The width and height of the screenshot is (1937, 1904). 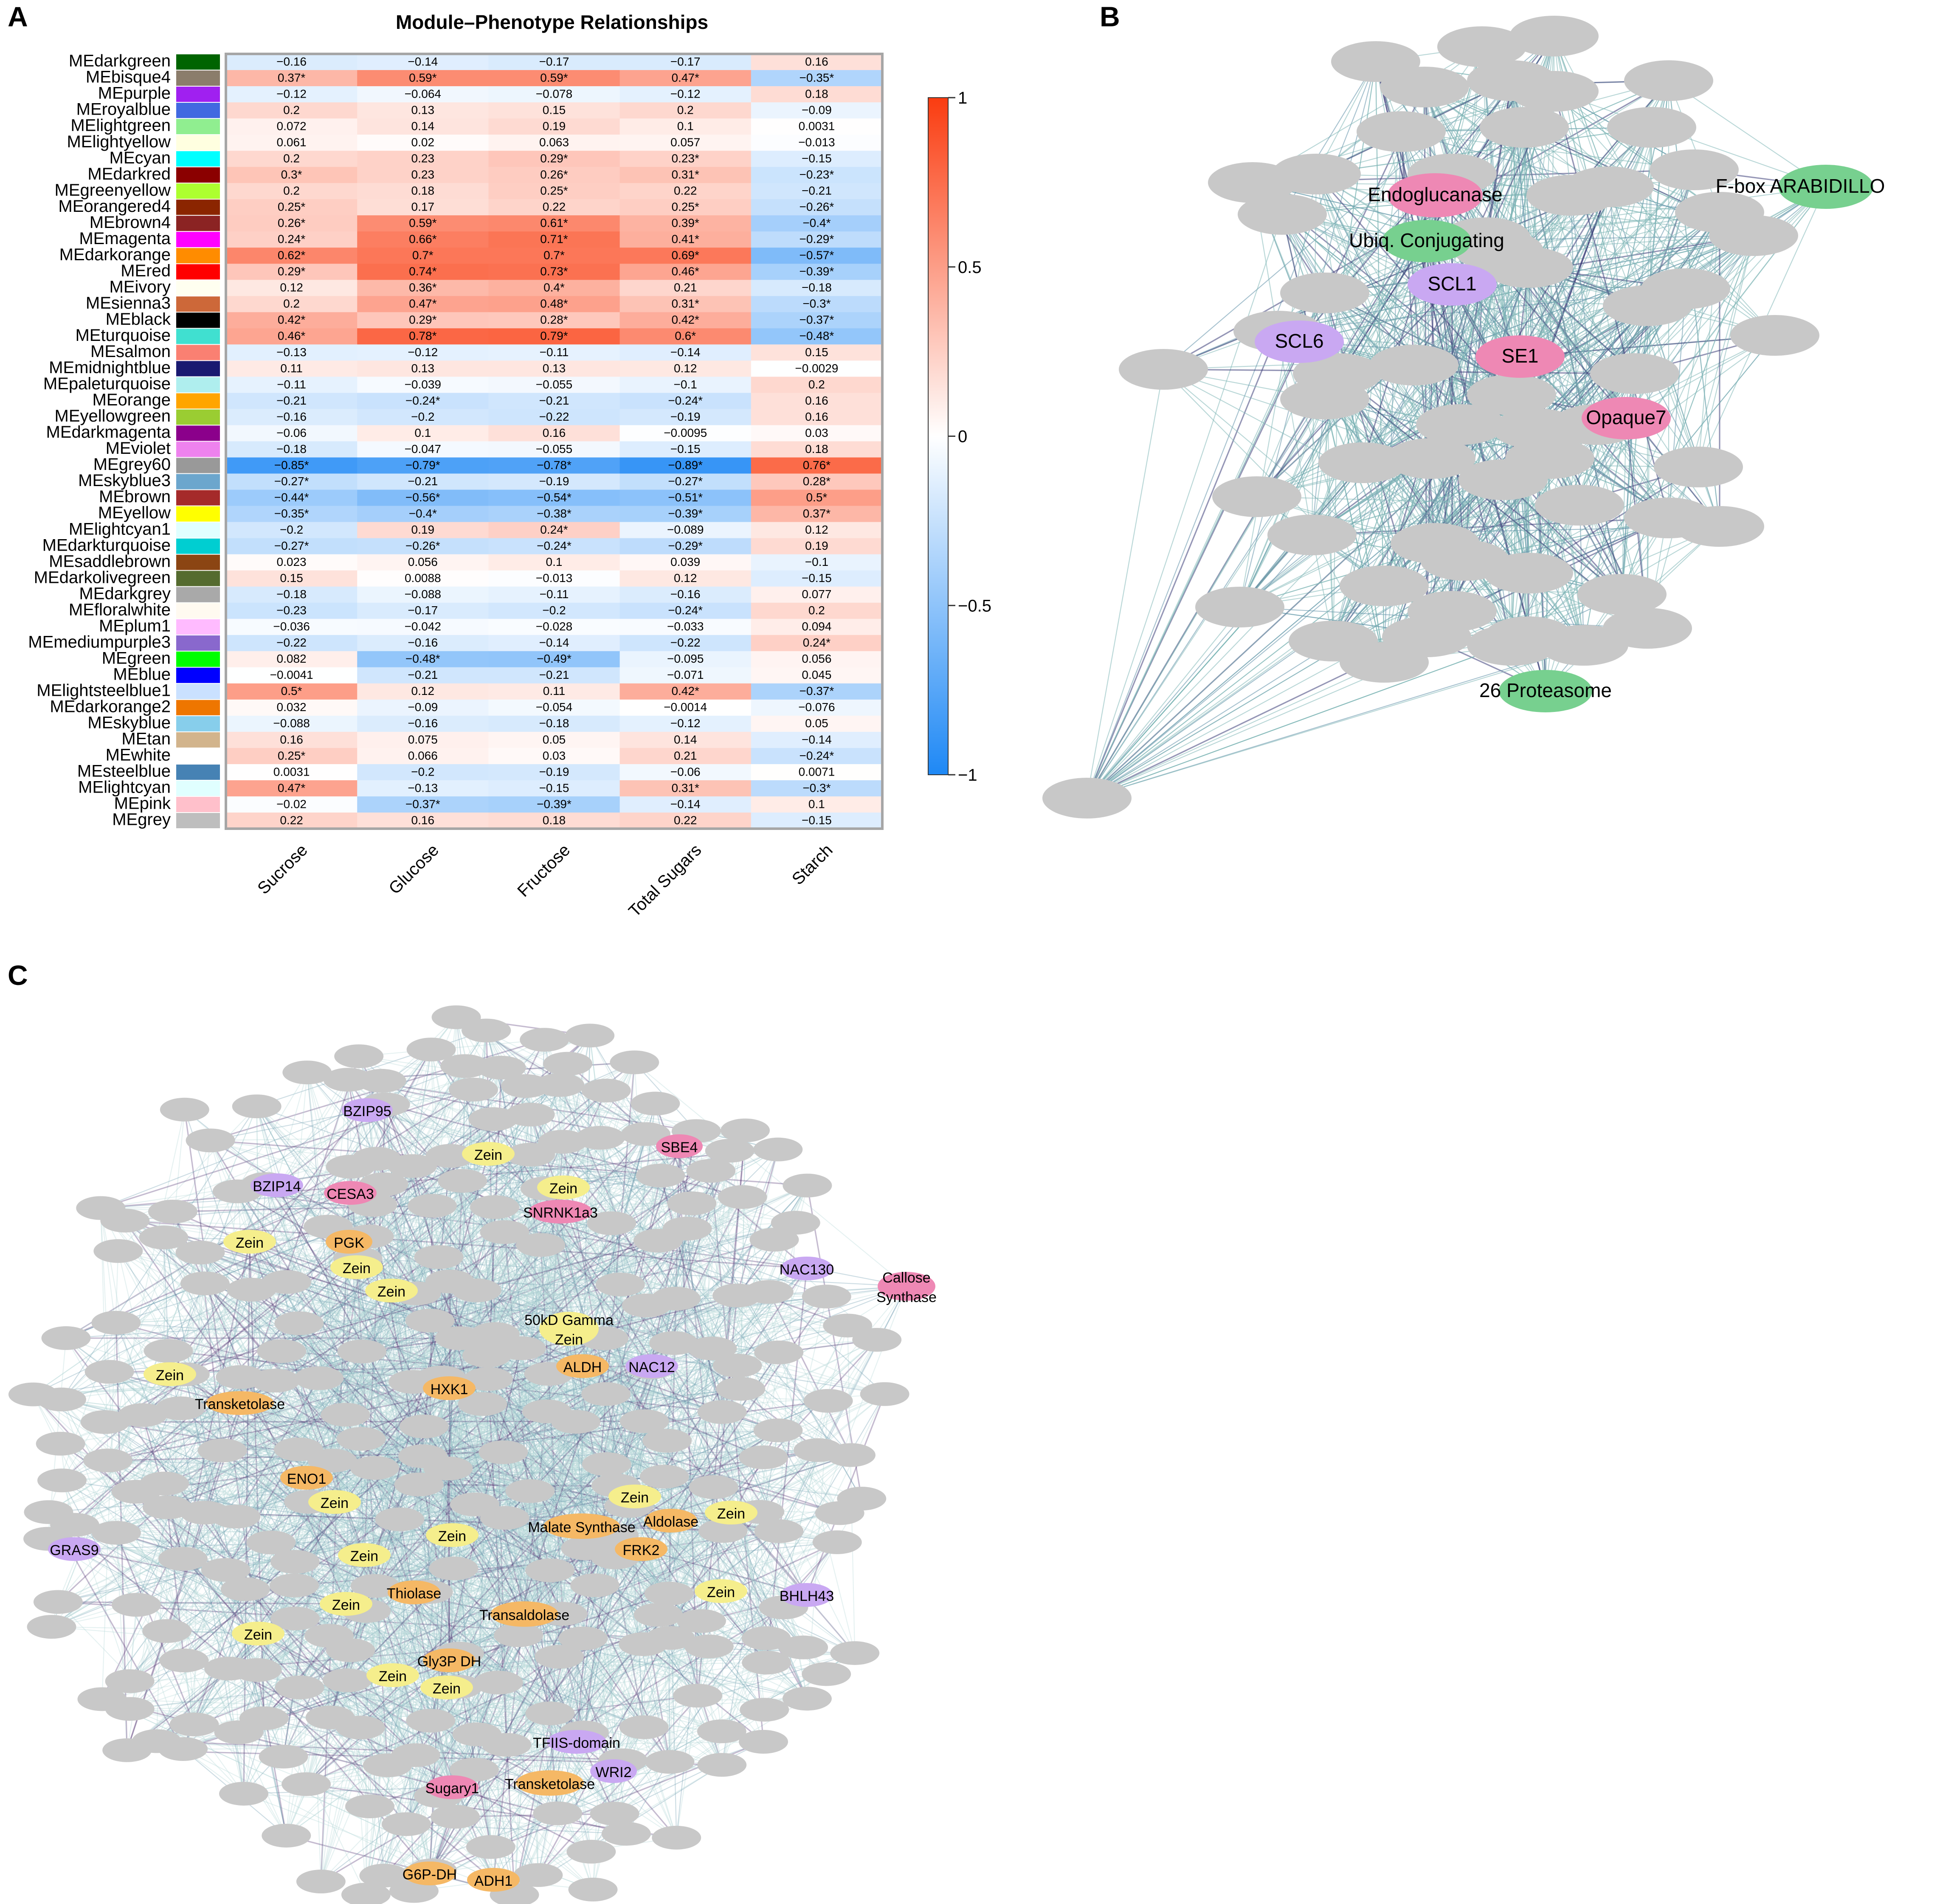 I want to click on cell-value: 0.2, so click(x=816, y=384).